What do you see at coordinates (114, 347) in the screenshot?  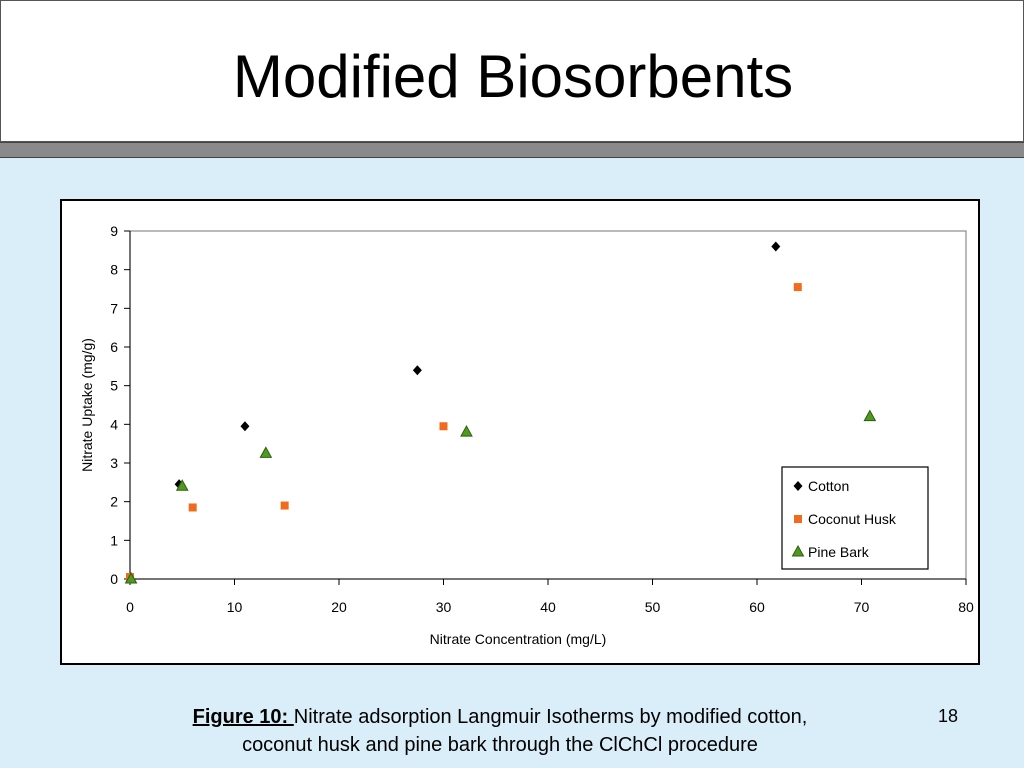 I see `y-tick-label: 6` at bounding box center [114, 347].